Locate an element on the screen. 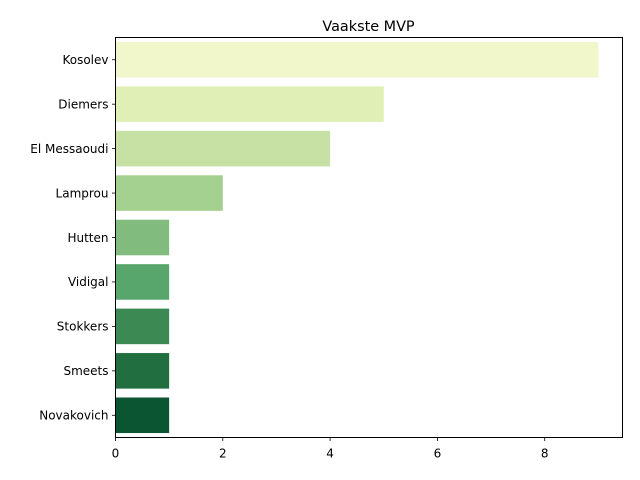  y-tick-label: Kosolev is located at coordinates (85, 60).